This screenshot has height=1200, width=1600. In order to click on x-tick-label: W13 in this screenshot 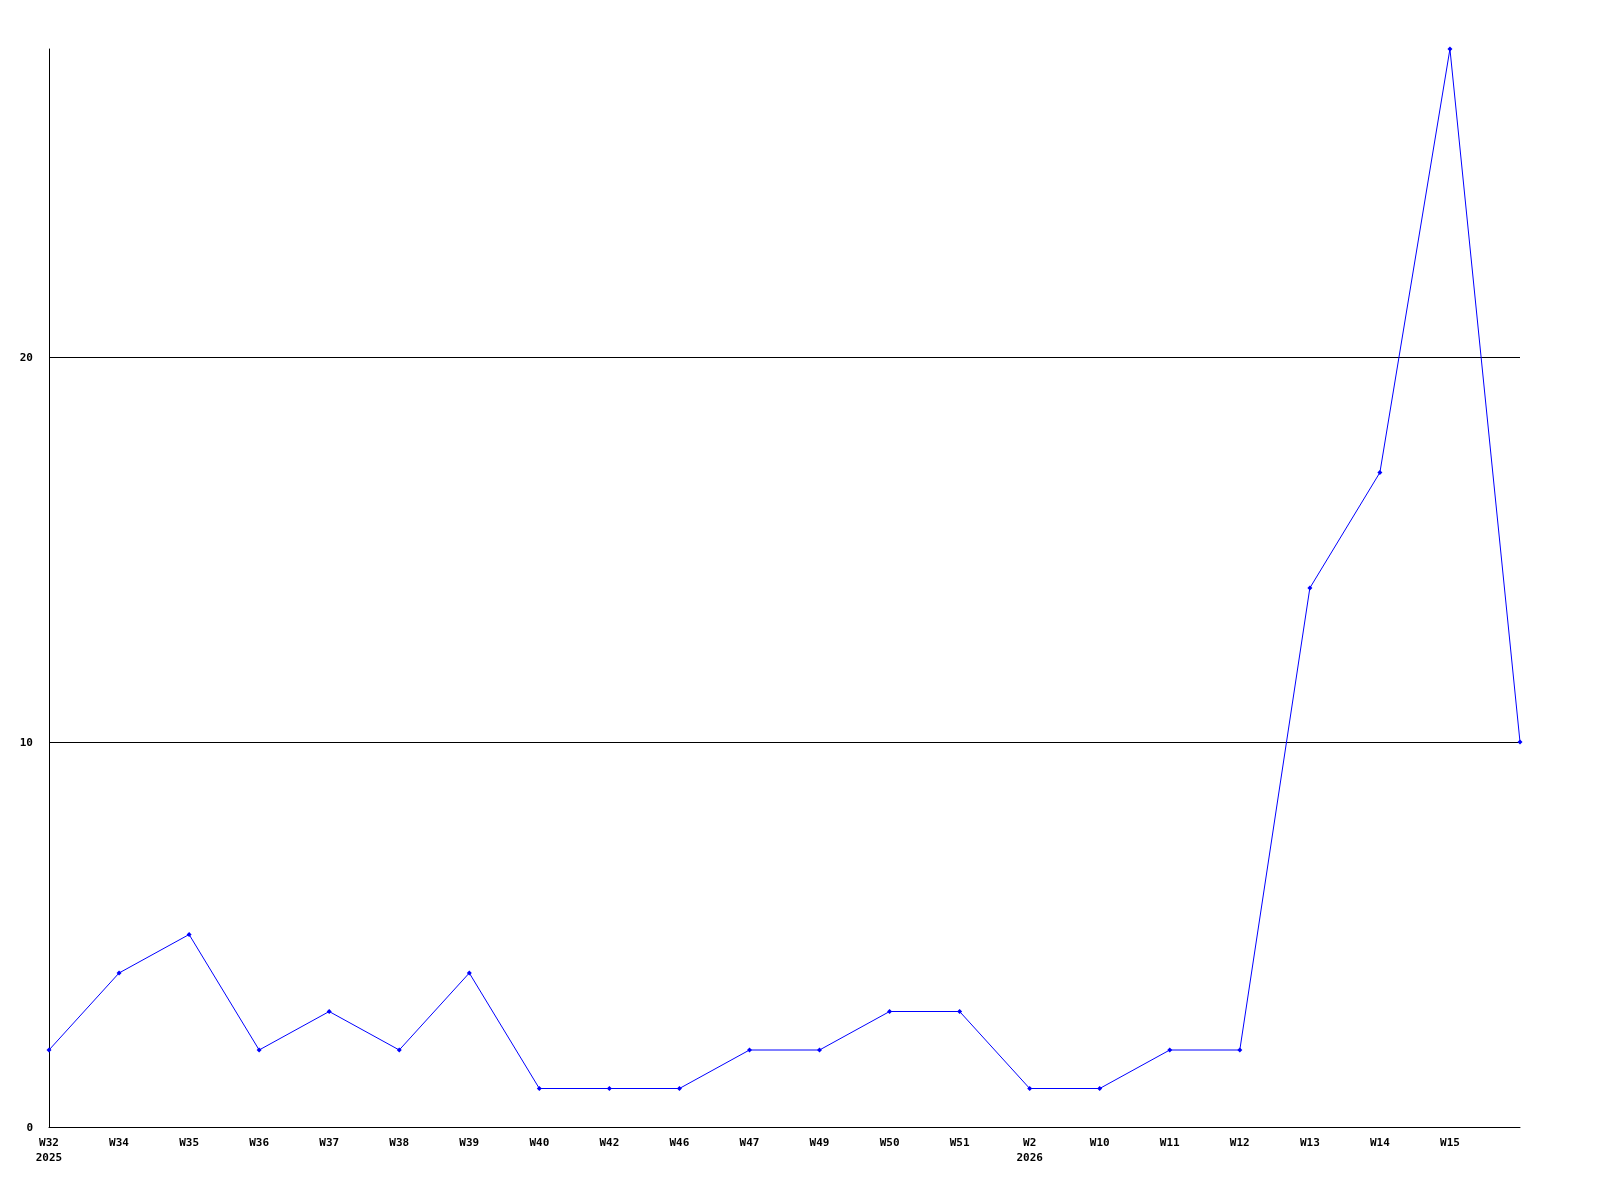, I will do `click(1309, 1142)`.